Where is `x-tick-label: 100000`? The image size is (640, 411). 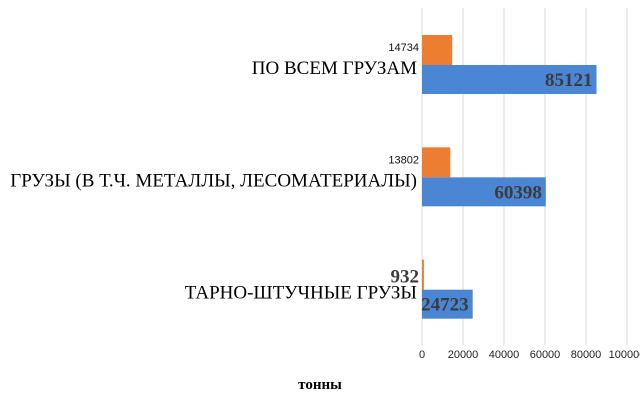
x-tick-label: 100000 is located at coordinates (624, 355).